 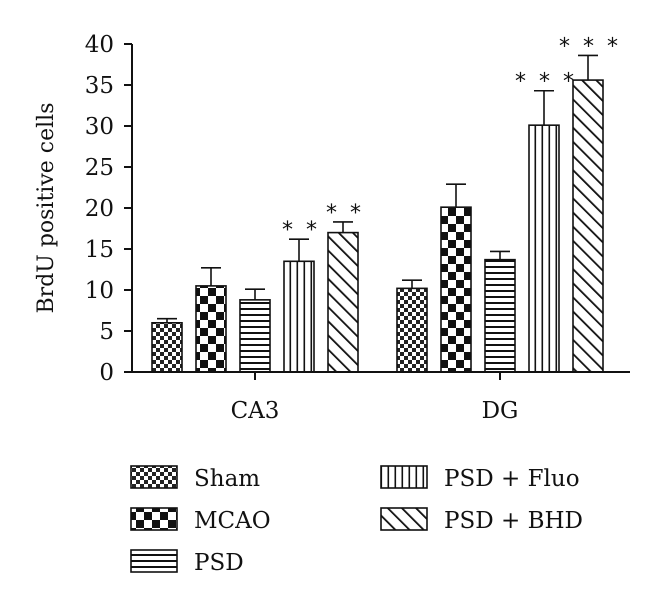 I want to click on x-axis-ticks: CA3 DG, so click(x=375, y=398).